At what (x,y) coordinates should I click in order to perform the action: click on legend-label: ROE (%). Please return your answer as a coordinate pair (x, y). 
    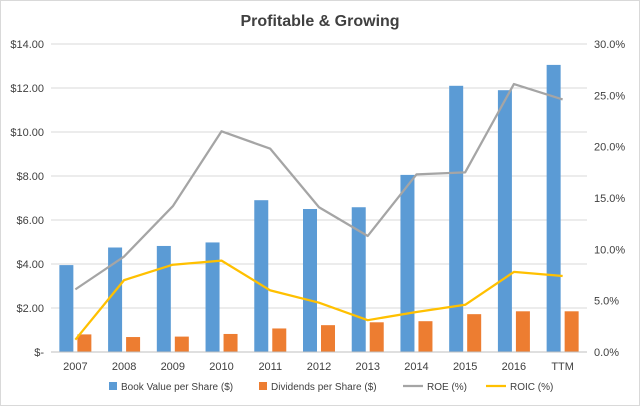
    Looking at the image, I should click on (447, 387).